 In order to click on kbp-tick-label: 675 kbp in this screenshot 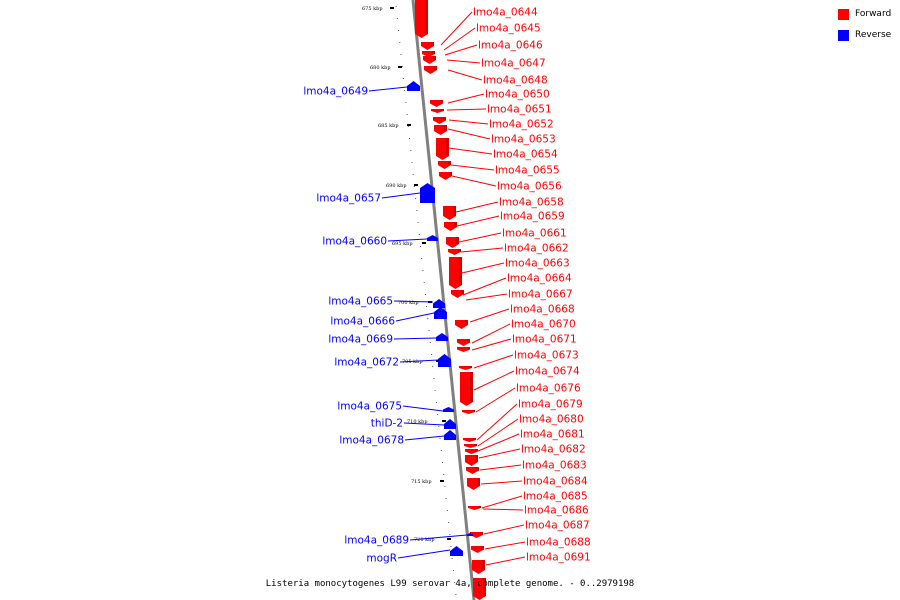, I will do `click(372, 9)`.